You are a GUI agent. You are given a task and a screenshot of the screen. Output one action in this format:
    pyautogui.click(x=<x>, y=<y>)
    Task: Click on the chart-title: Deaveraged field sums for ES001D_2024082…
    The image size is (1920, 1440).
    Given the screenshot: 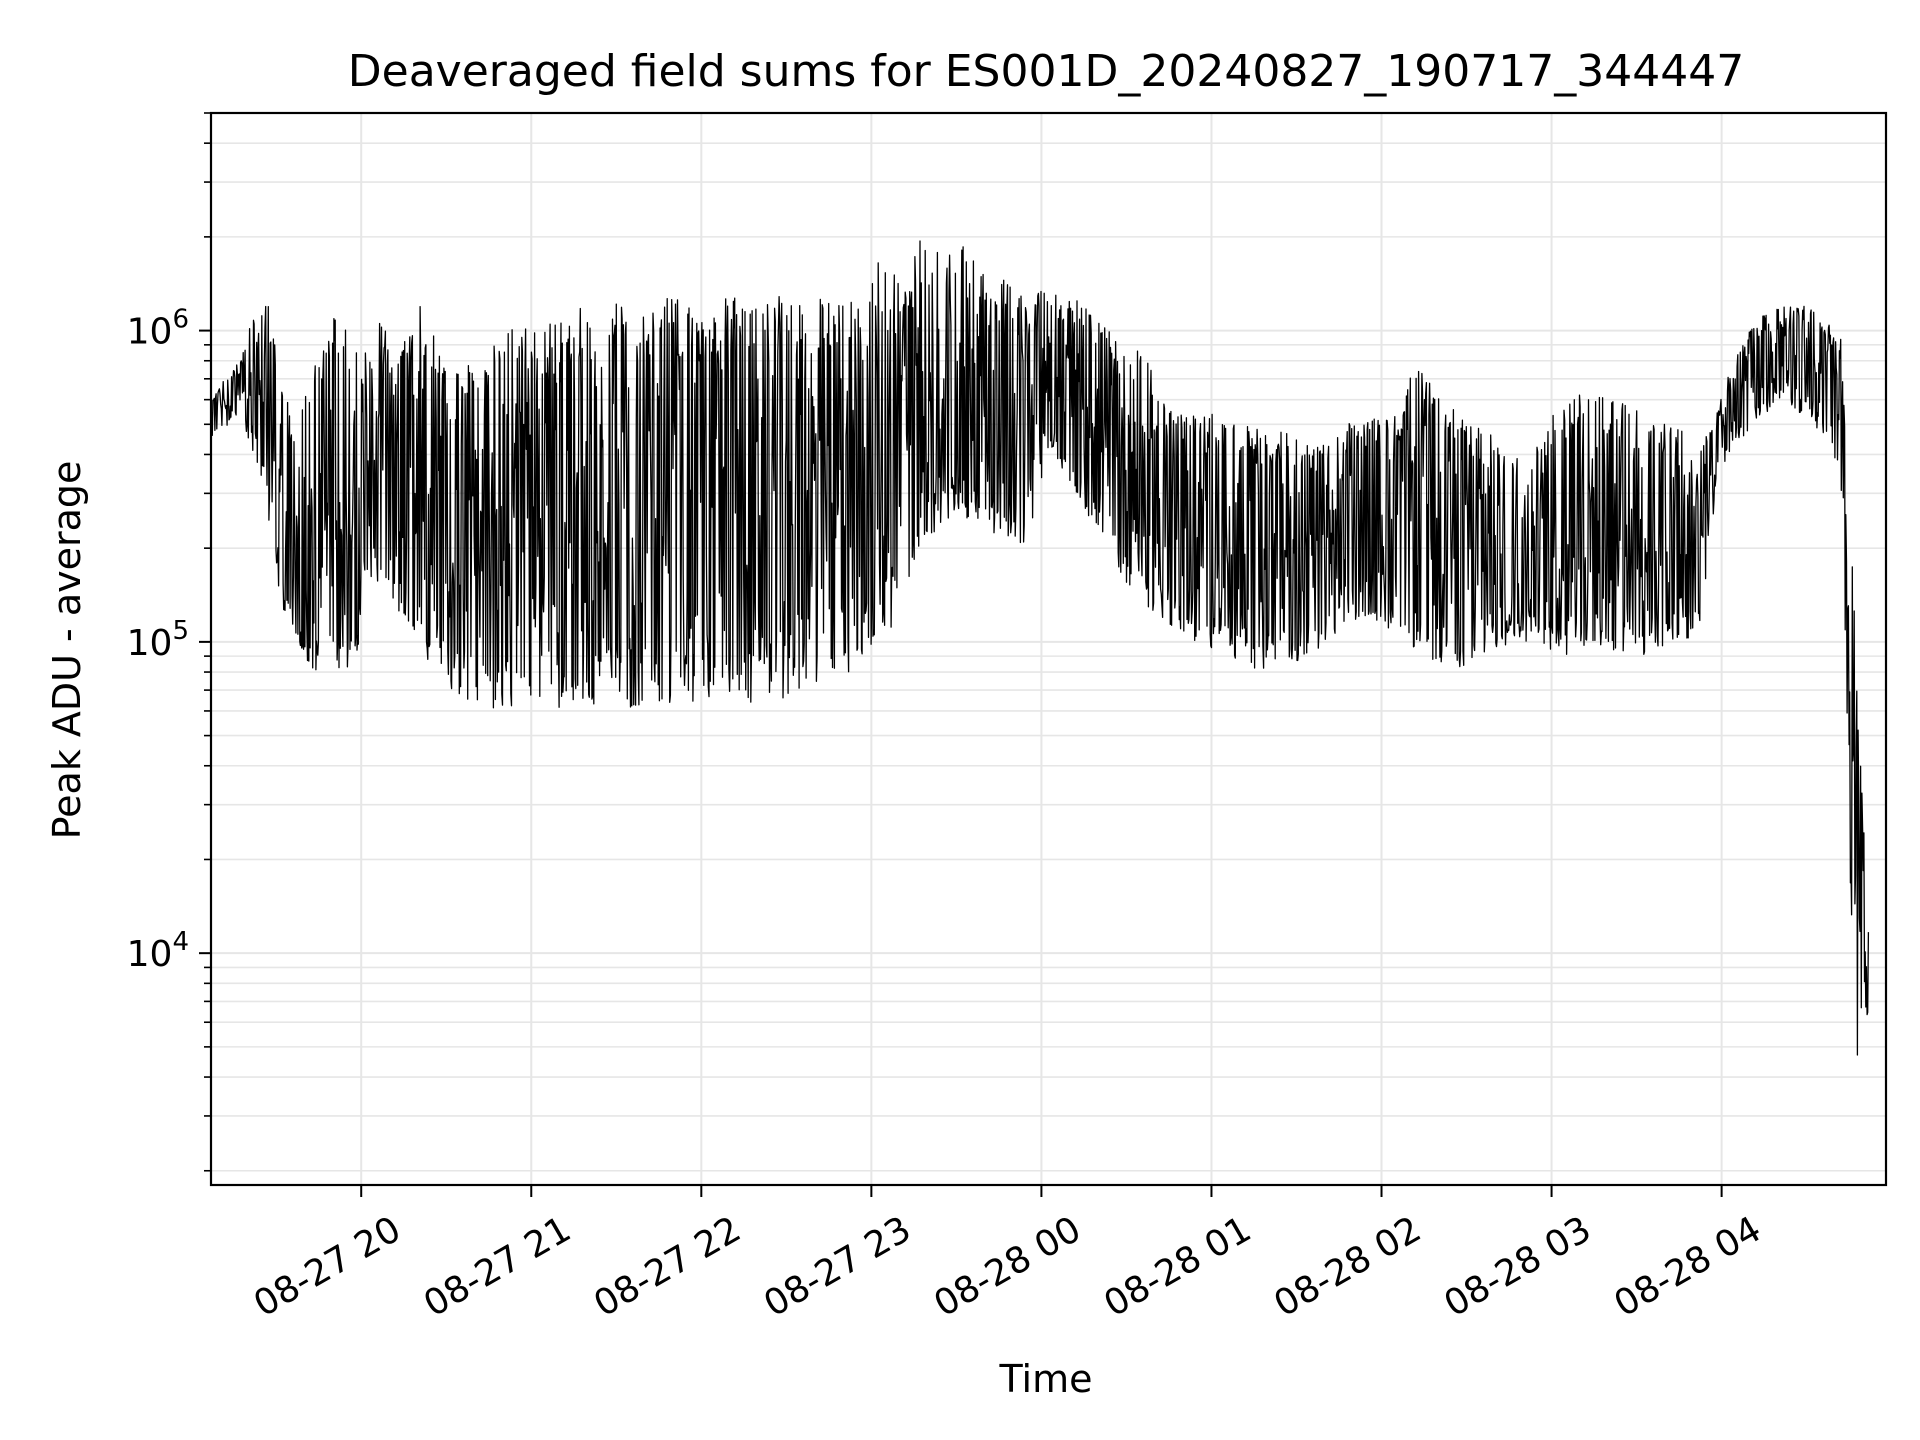 What is the action you would take?
    pyautogui.click(x=1046, y=71)
    